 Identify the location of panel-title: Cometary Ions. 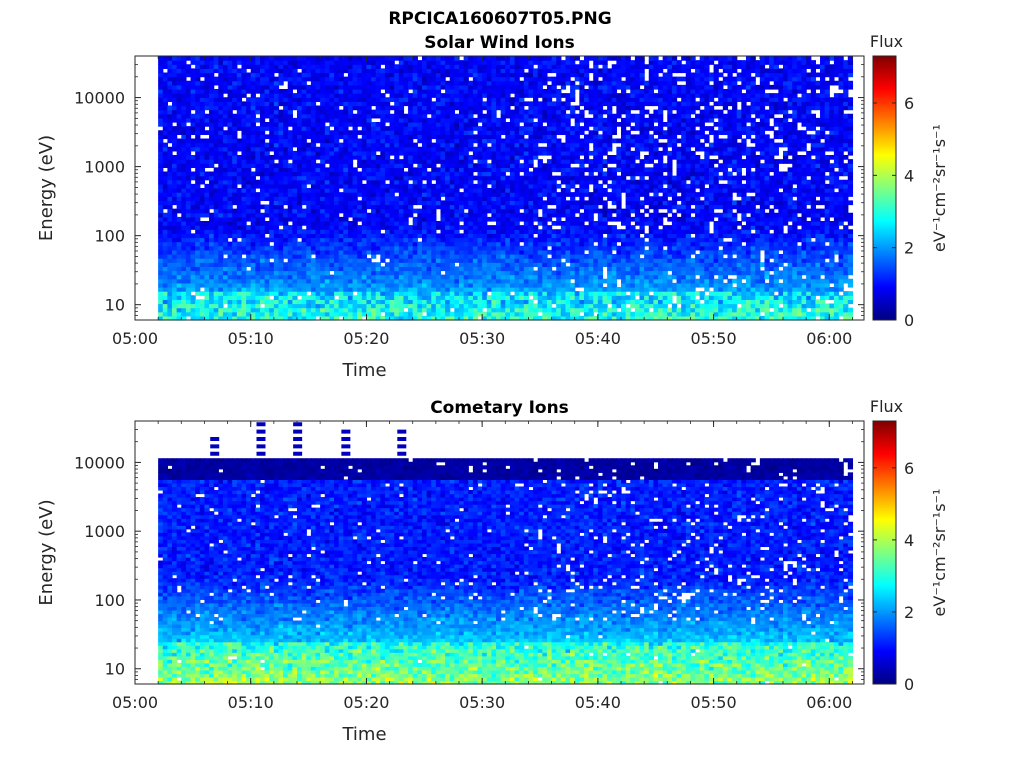
(499, 408).